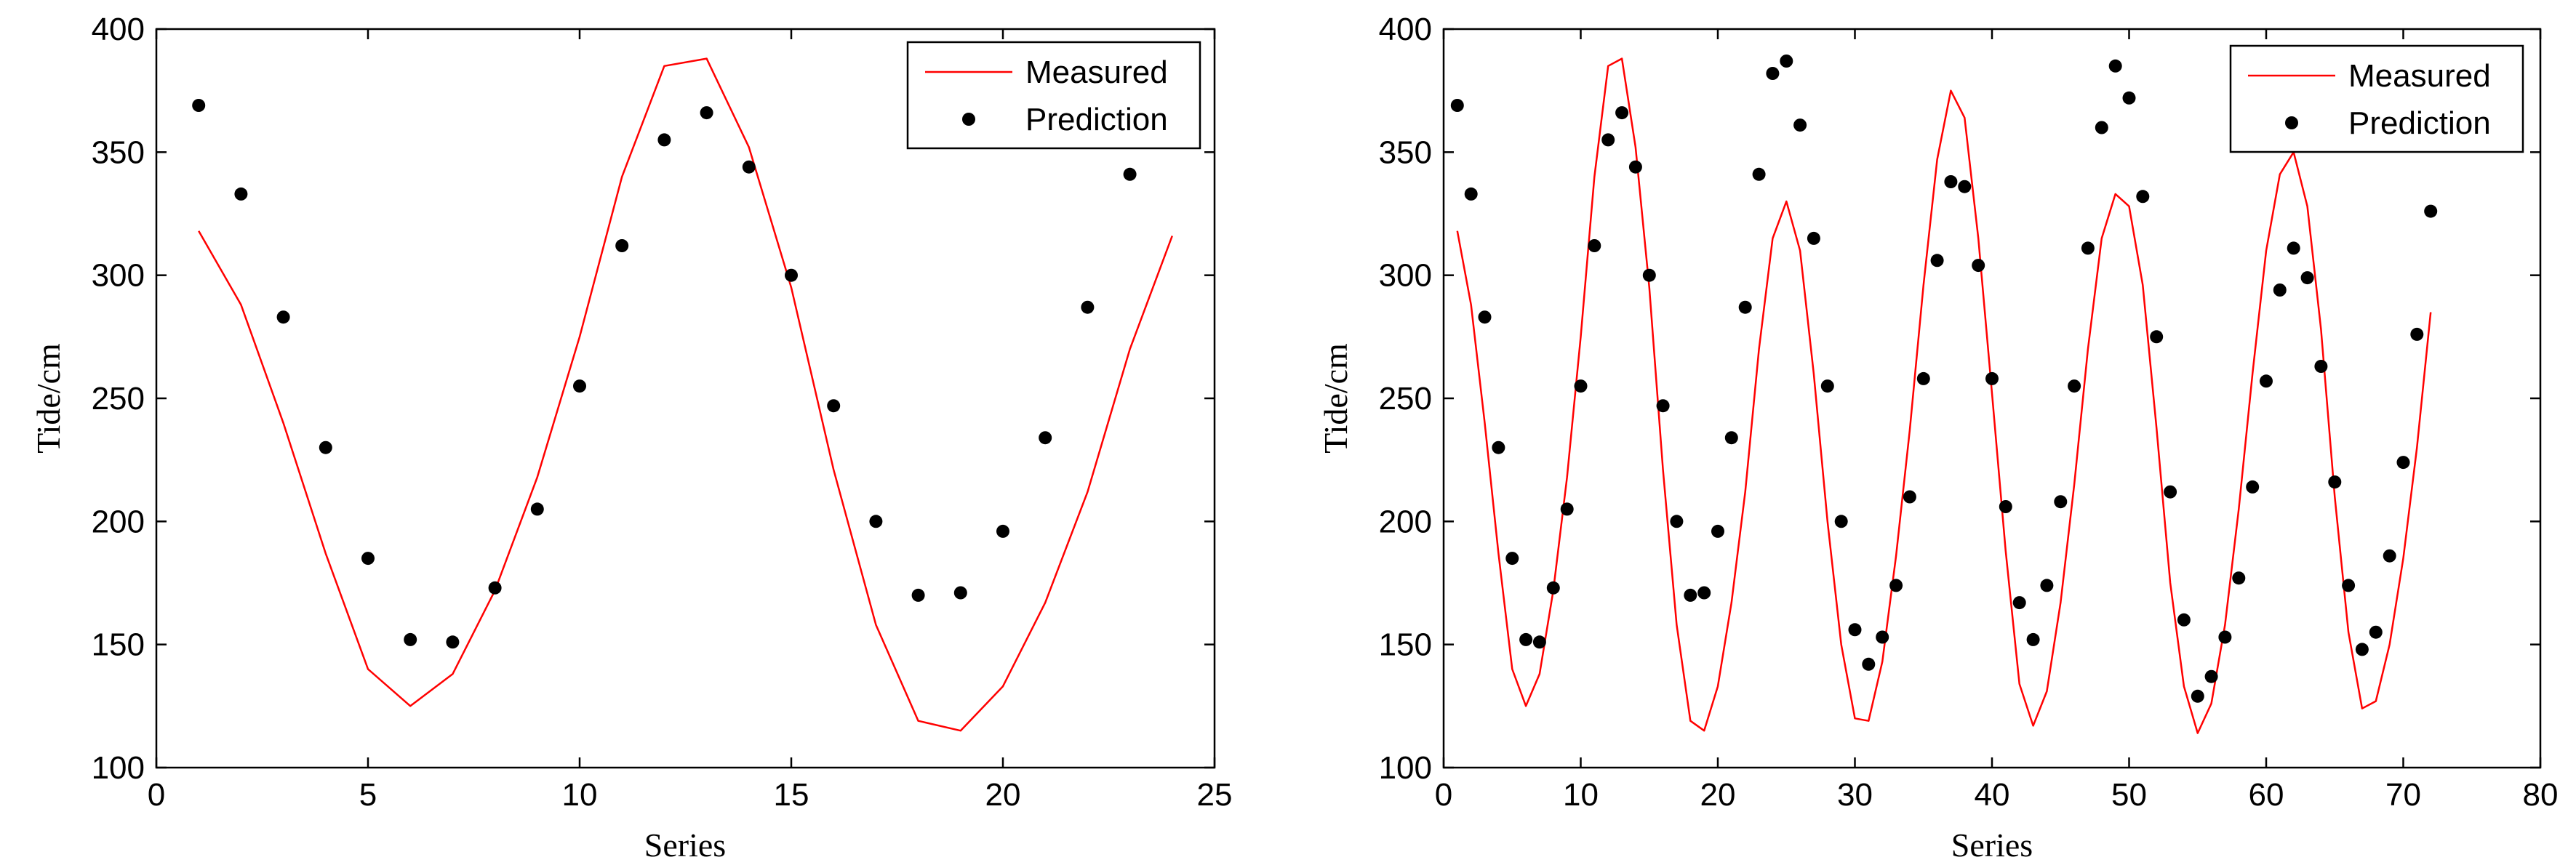 Image resolution: width=2576 pixels, height=865 pixels. I want to click on x-tick-label: 50, so click(2129, 795).